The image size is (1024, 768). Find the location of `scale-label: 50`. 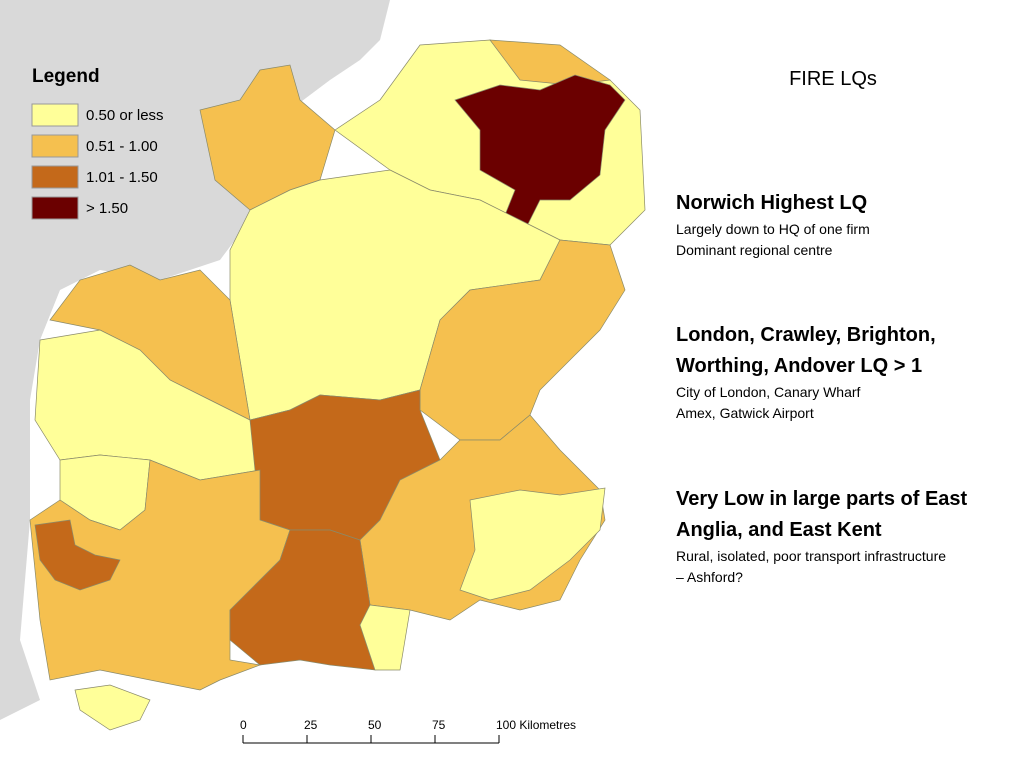

scale-label: 50 is located at coordinates (375, 725).